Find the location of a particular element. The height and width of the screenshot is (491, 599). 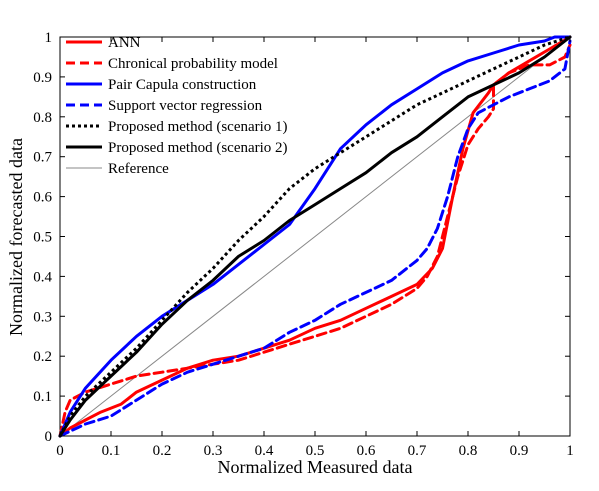

legend-label: Chronical probability model is located at coordinates (193, 64).